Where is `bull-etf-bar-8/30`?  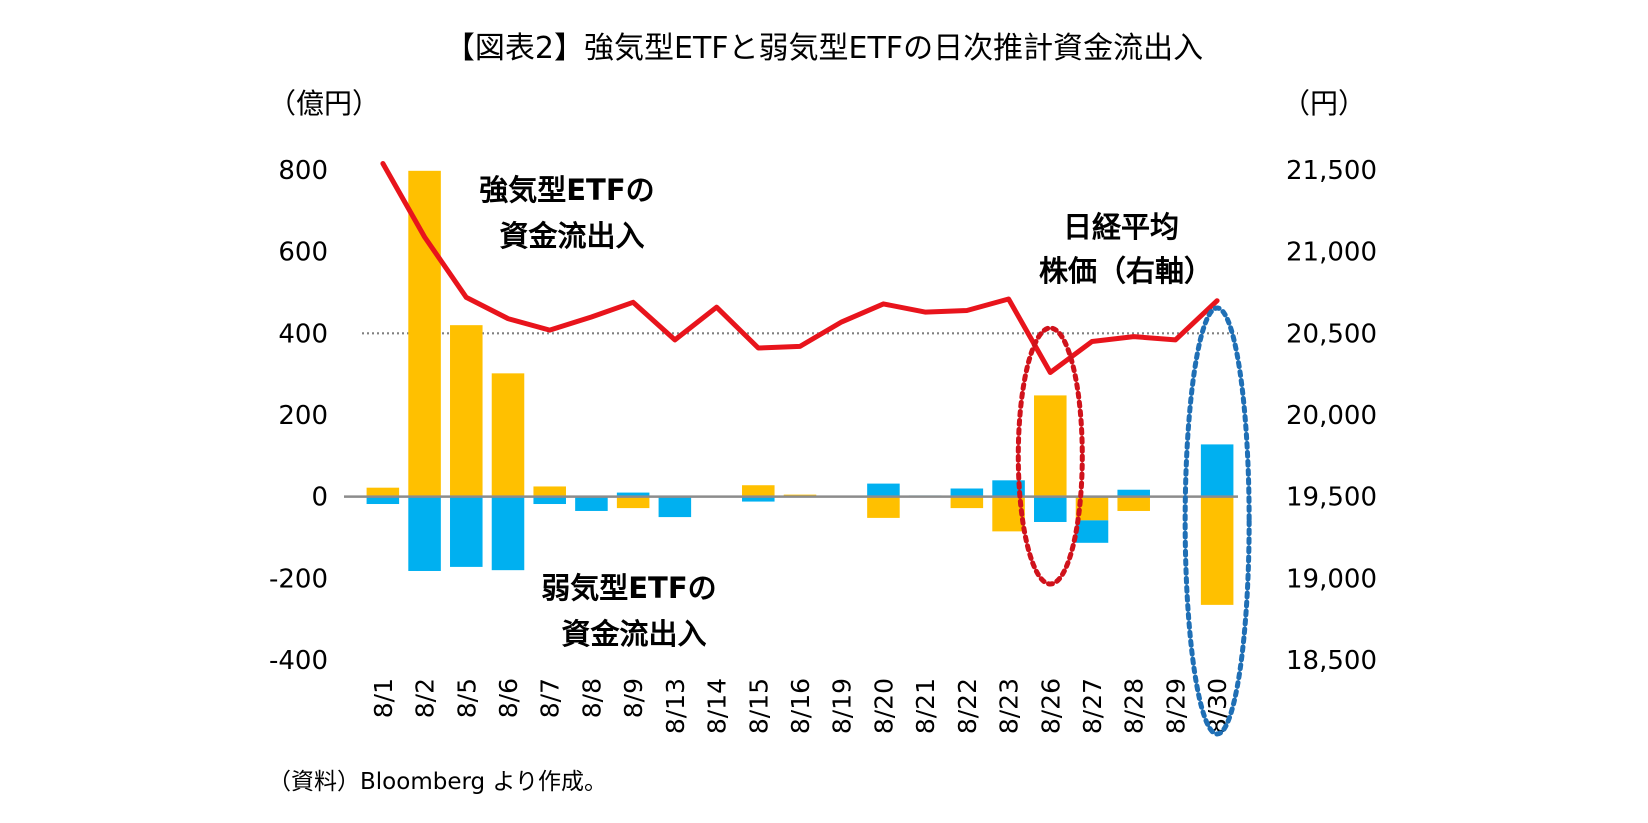
bull-etf-bar-8/30 is located at coordinates (1217, 550).